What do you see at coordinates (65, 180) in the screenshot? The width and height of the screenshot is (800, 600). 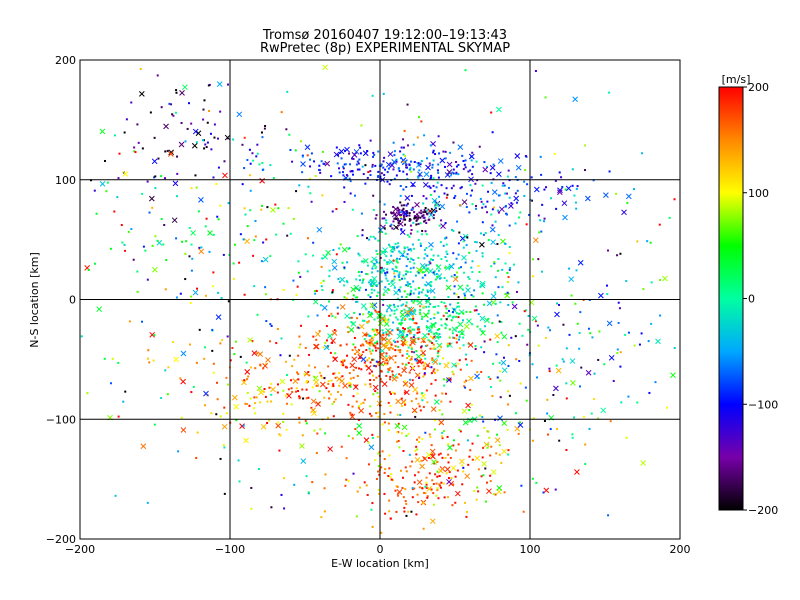 I see `y-tick-label: 100` at bounding box center [65, 180].